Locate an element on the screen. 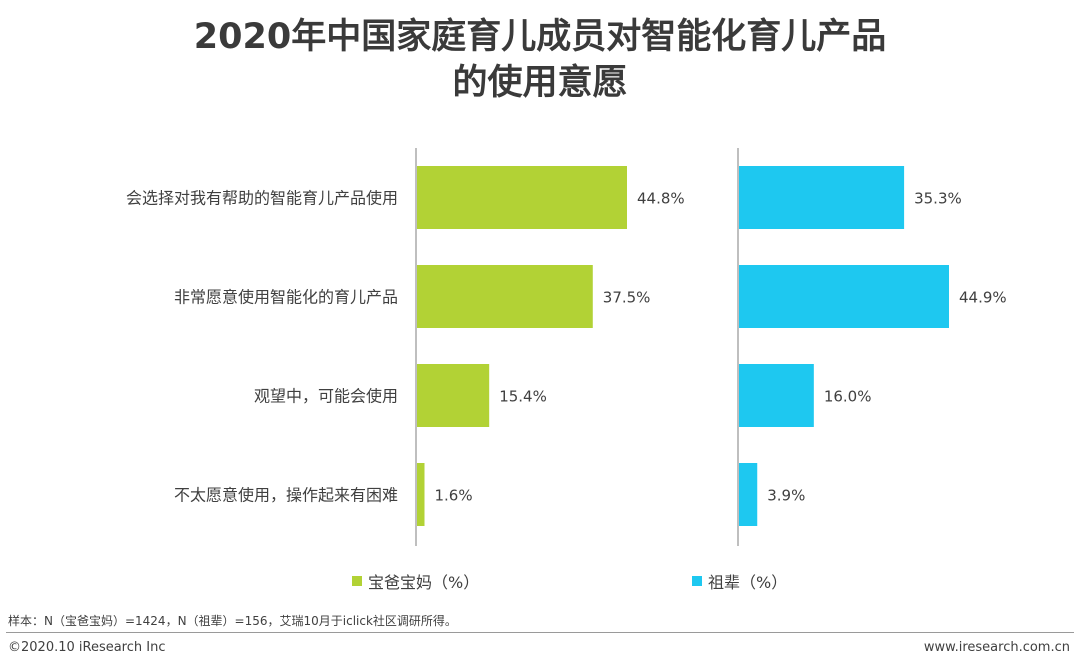  legend-swatch-parents is located at coordinates (357, 581).